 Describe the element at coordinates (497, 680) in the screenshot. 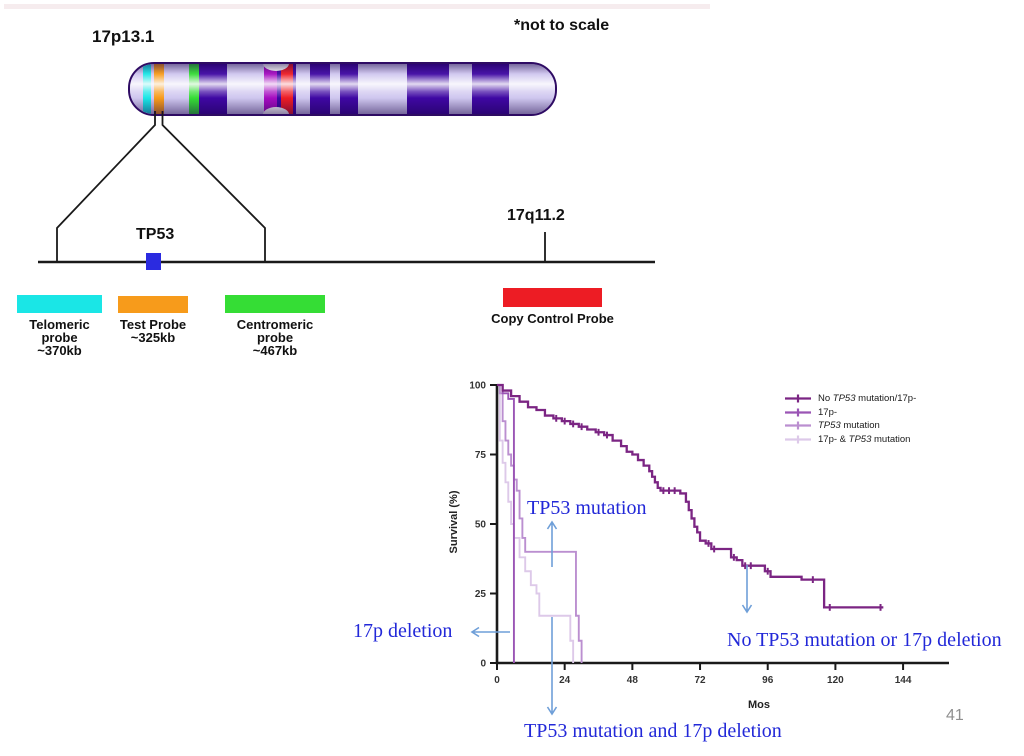

I see `x-tick-label: 0` at that location.